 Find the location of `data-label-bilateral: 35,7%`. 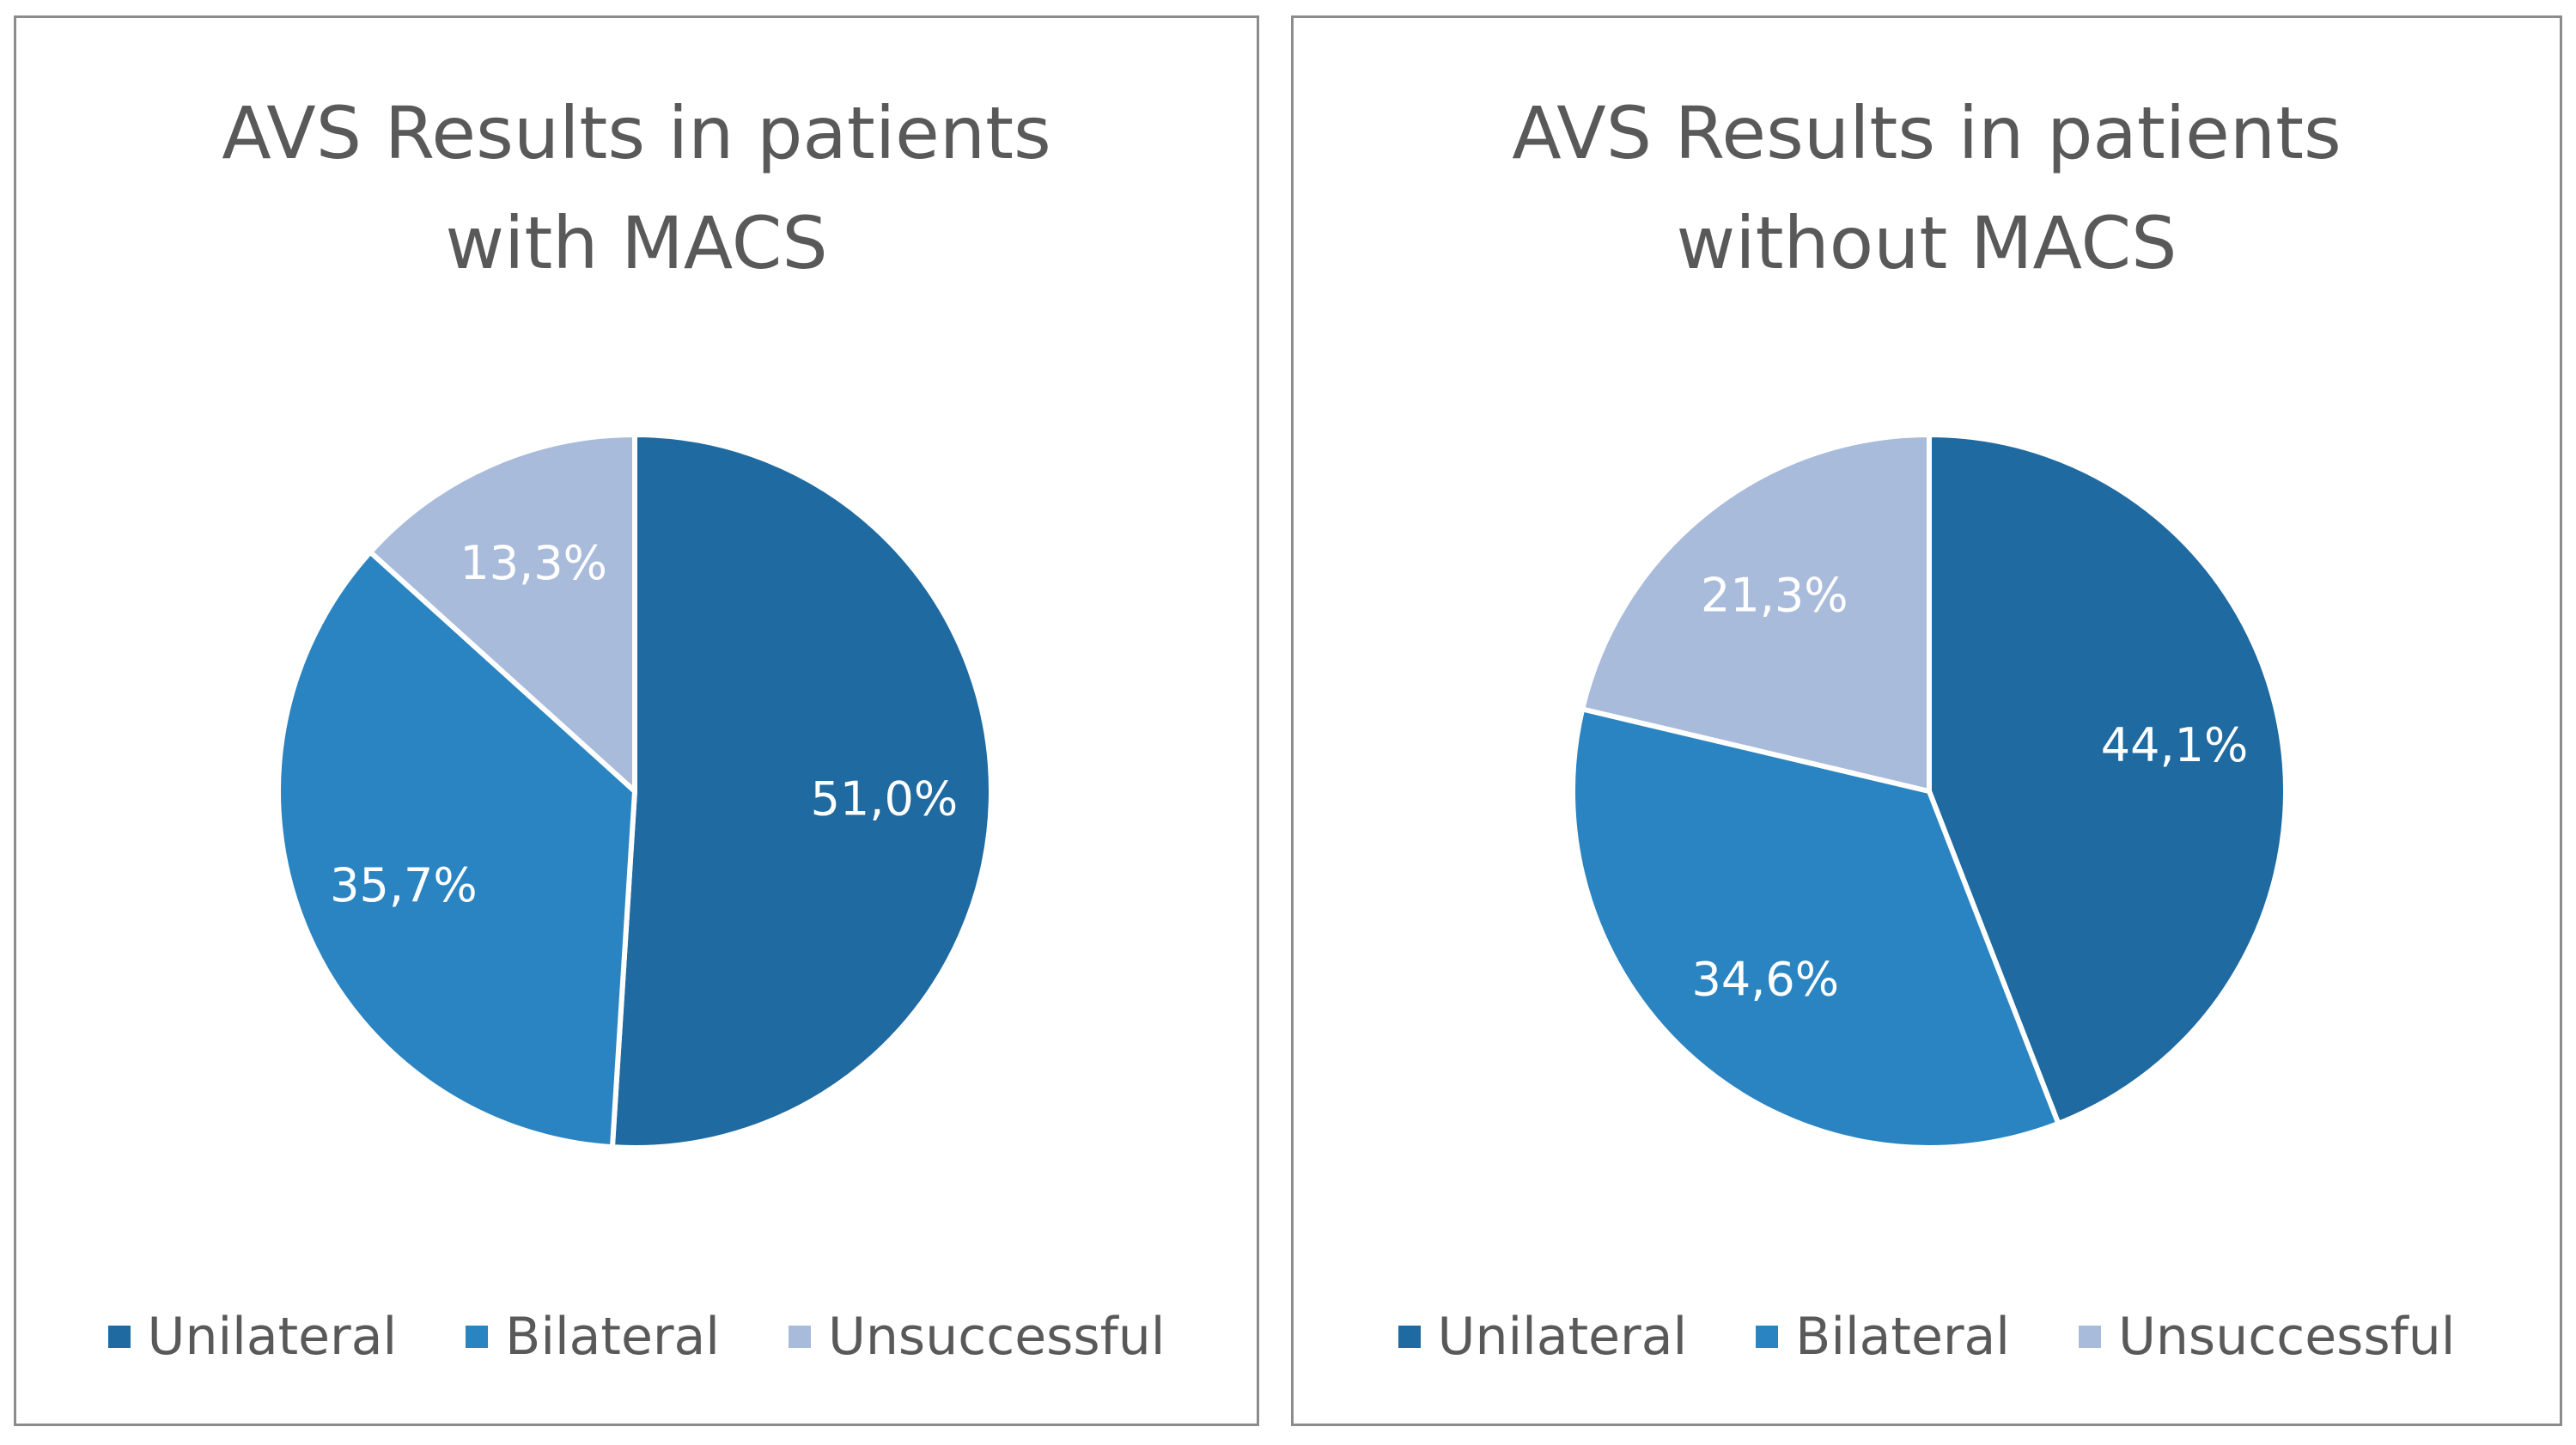

data-label-bilateral: 35,7% is located at coordinates (404, 885).